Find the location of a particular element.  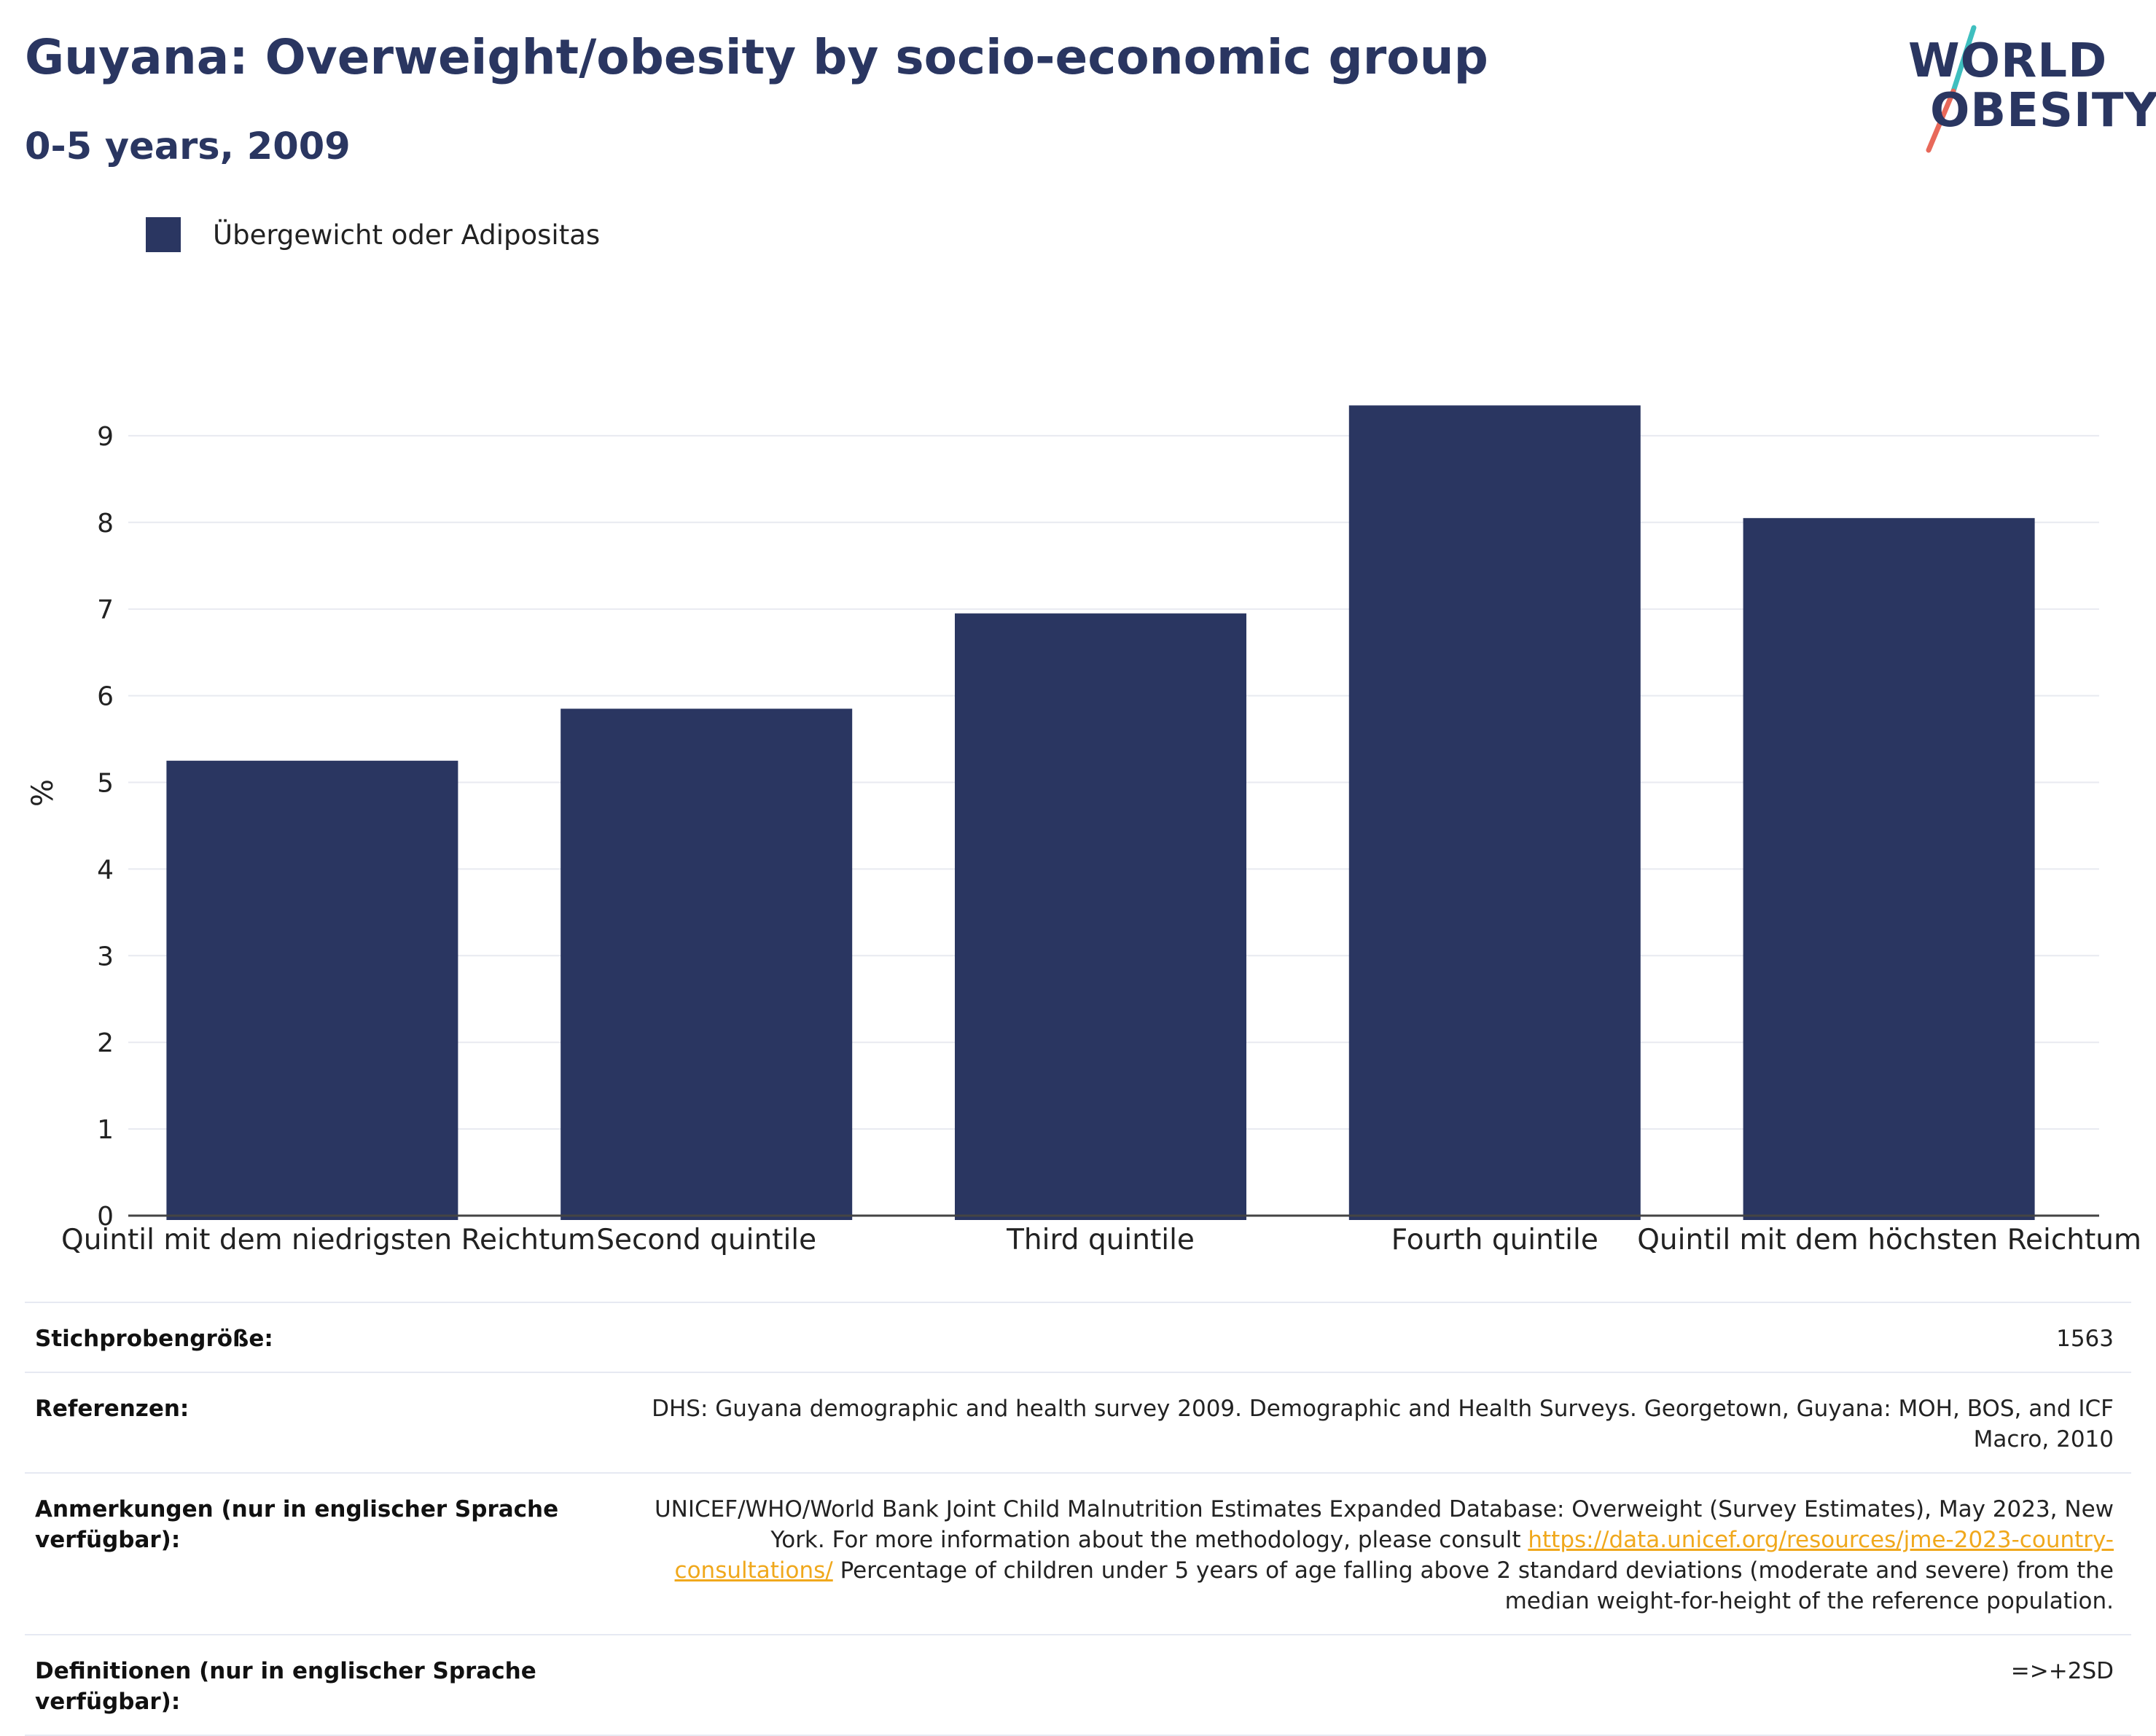

y-tick-label: 3 is located at coordinates (105, 956).